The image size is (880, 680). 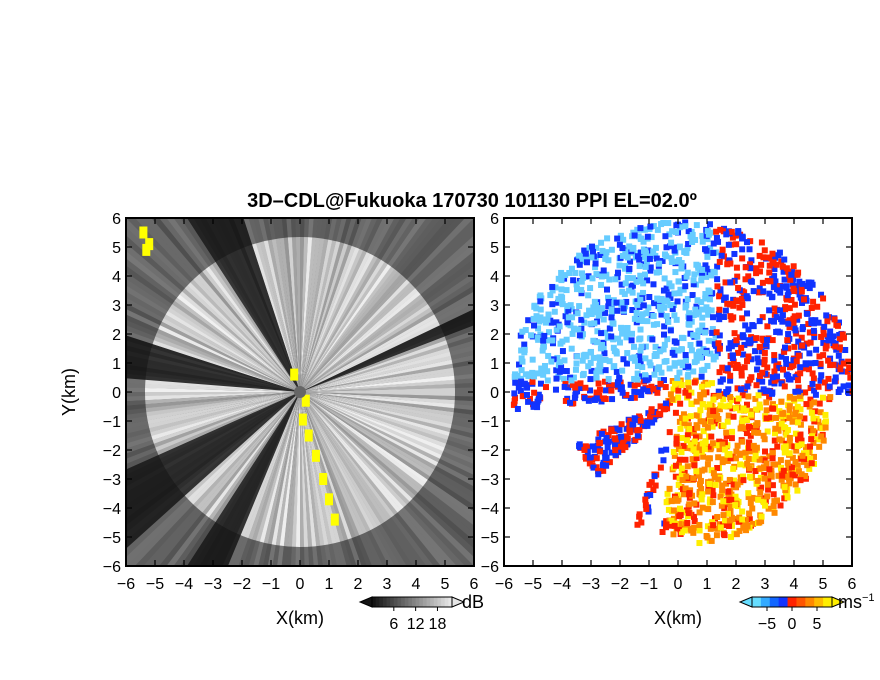 What do you see at coordinates (490, 451) in the screenshot?
I see `doppler-y-tick-label: −2` at bounding box center [490, 451].